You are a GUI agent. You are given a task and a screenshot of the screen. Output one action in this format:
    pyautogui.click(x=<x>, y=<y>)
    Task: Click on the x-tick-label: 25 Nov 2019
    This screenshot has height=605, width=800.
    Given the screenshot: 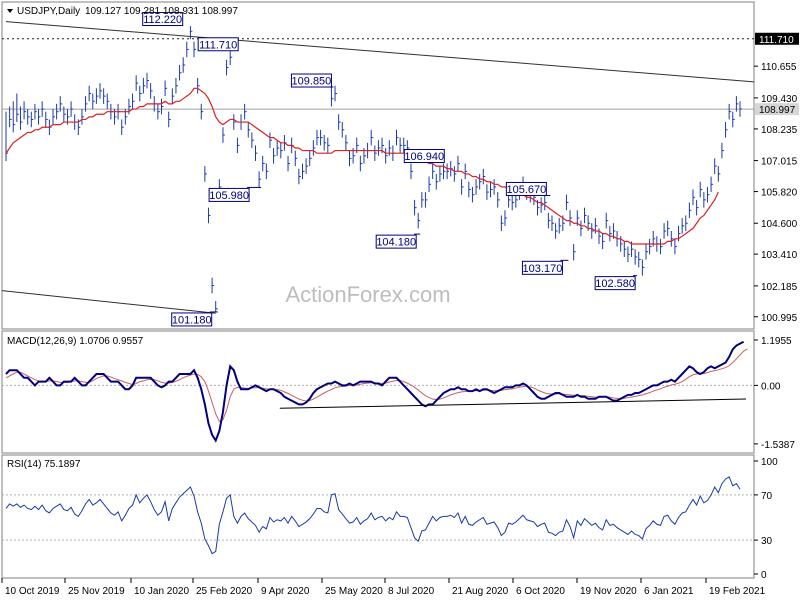 What is the action you would take?
    pyautogui.click(x=96, y=591)
    